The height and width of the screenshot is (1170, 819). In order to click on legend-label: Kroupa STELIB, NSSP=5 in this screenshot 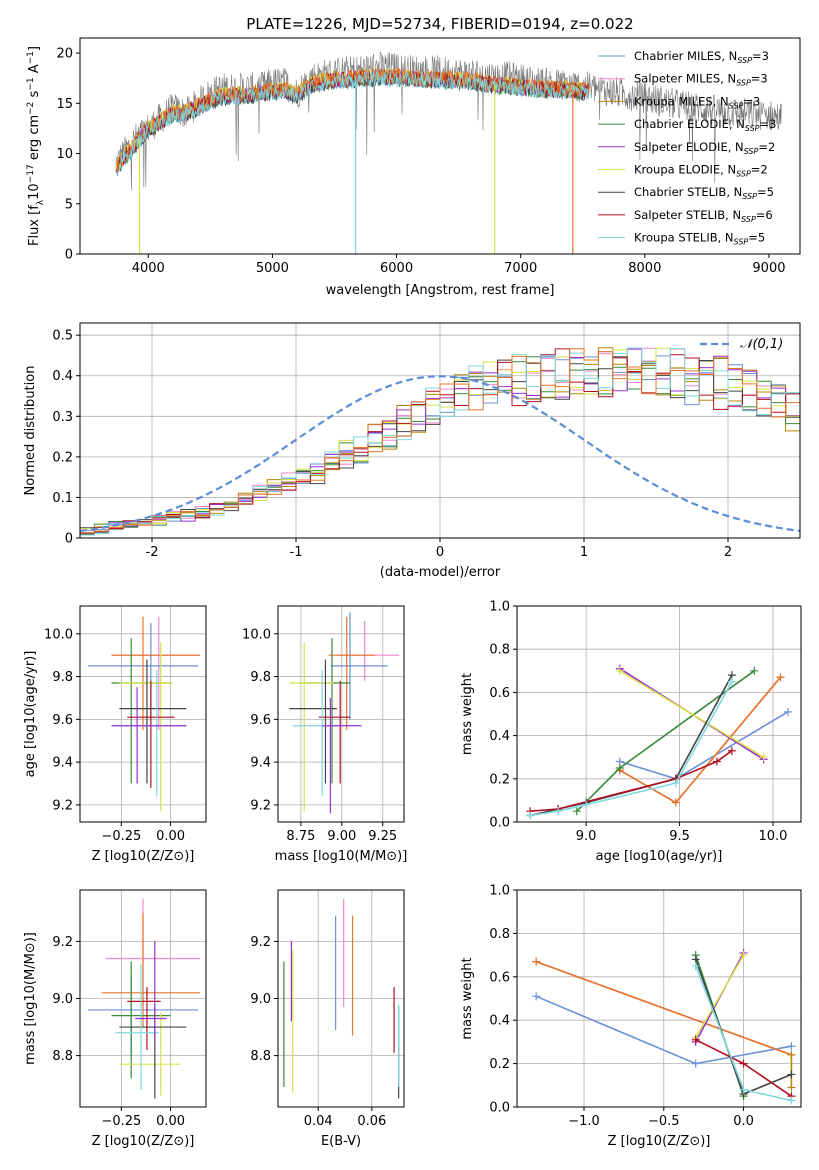, I will do `click(699, 239)`.